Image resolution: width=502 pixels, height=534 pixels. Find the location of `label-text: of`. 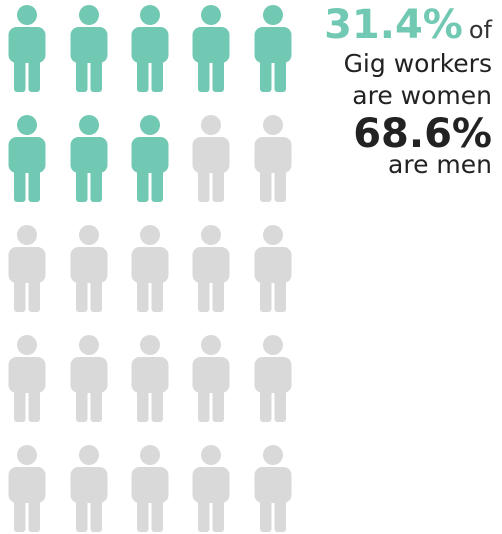

label-text: of is located at coordinates (481, 30).